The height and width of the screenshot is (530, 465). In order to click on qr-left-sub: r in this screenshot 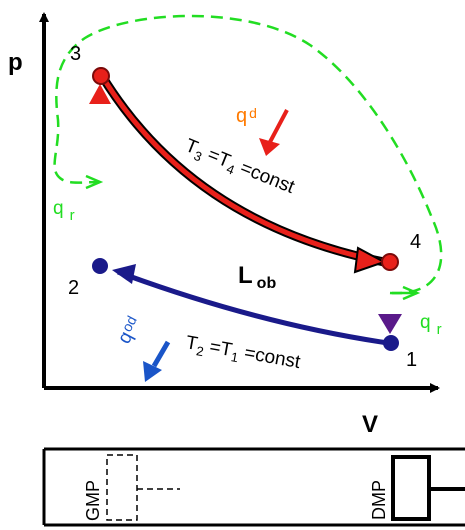, I will do `click(72, 215)`.